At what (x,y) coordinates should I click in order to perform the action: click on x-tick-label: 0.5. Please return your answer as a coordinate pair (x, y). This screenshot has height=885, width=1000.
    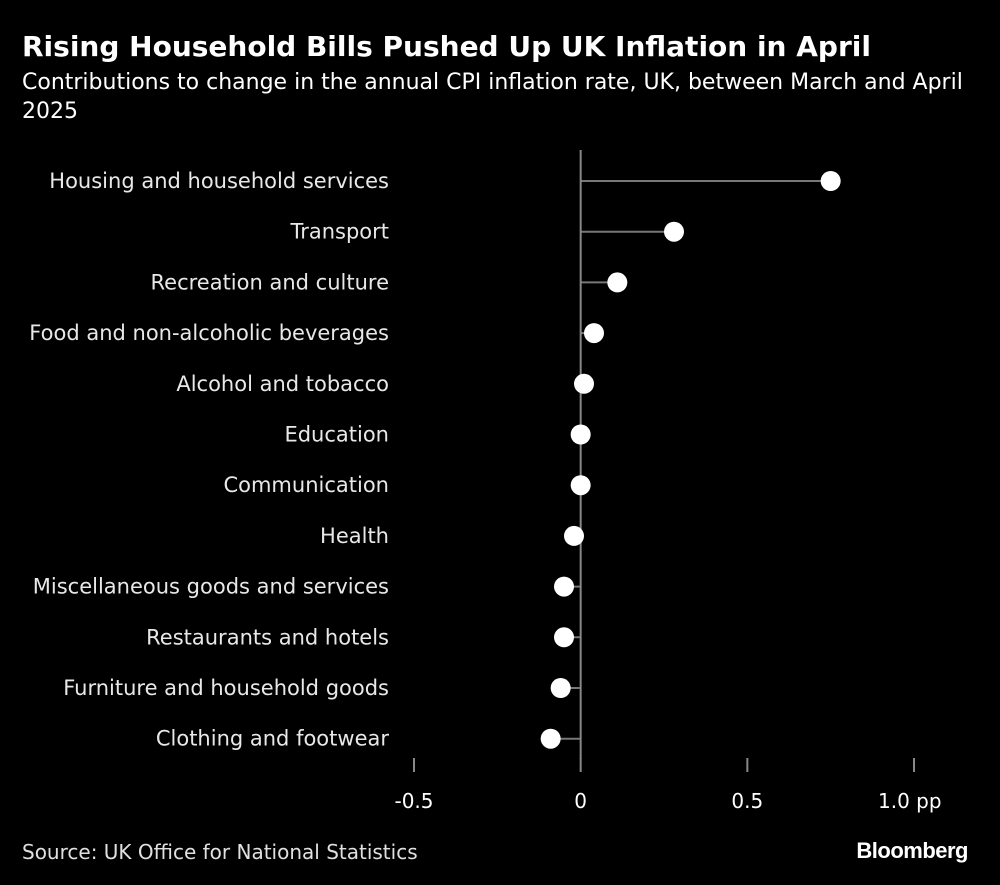
    Looking at the image, I should click on (747, 801).